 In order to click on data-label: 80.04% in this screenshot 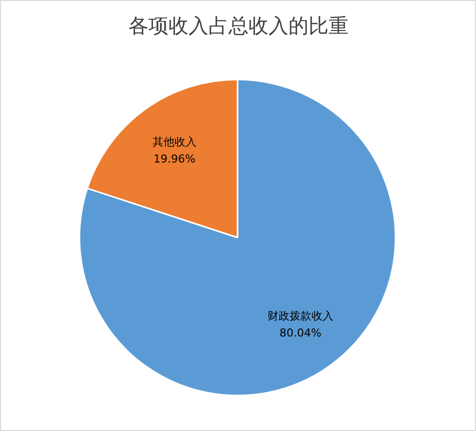, I will do `click(301, 333)`.